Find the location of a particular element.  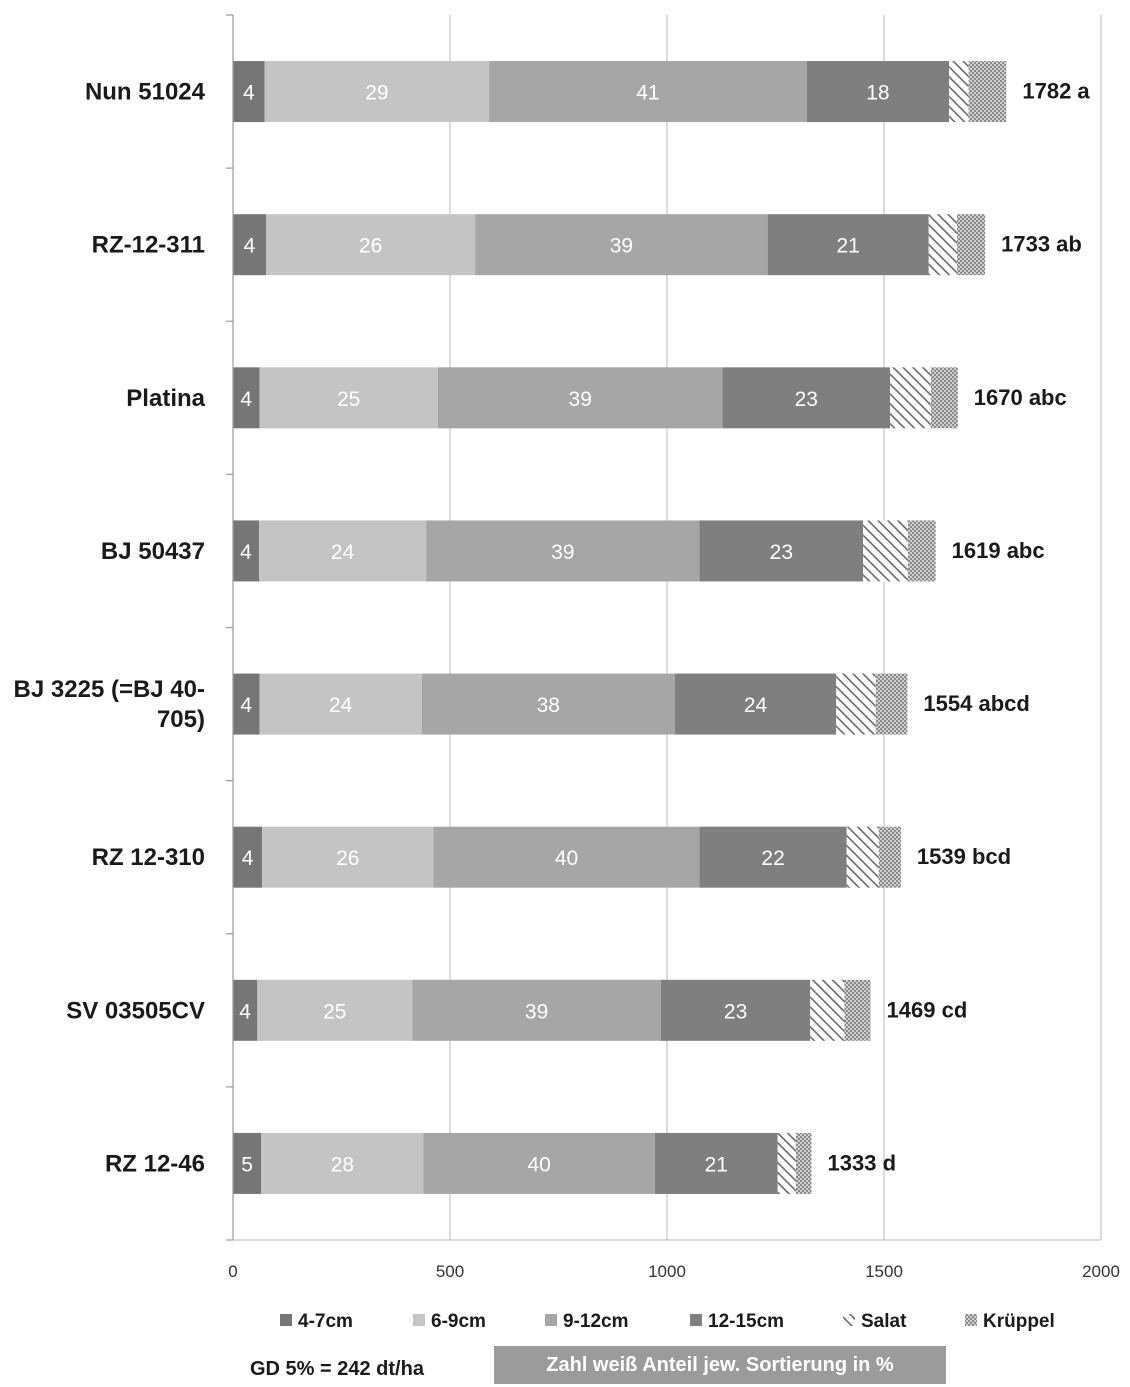

segment-value-label: 26 is located at coordinates (347, 858).